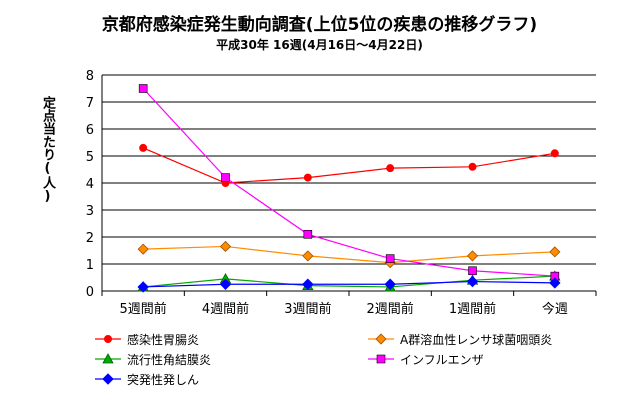 Image resolution: width=639 pixels, height=415 pixels. Describe the element at coordinates (472, 309) in the screenshot. I see `x-tick-label: 1週間前` at that location.